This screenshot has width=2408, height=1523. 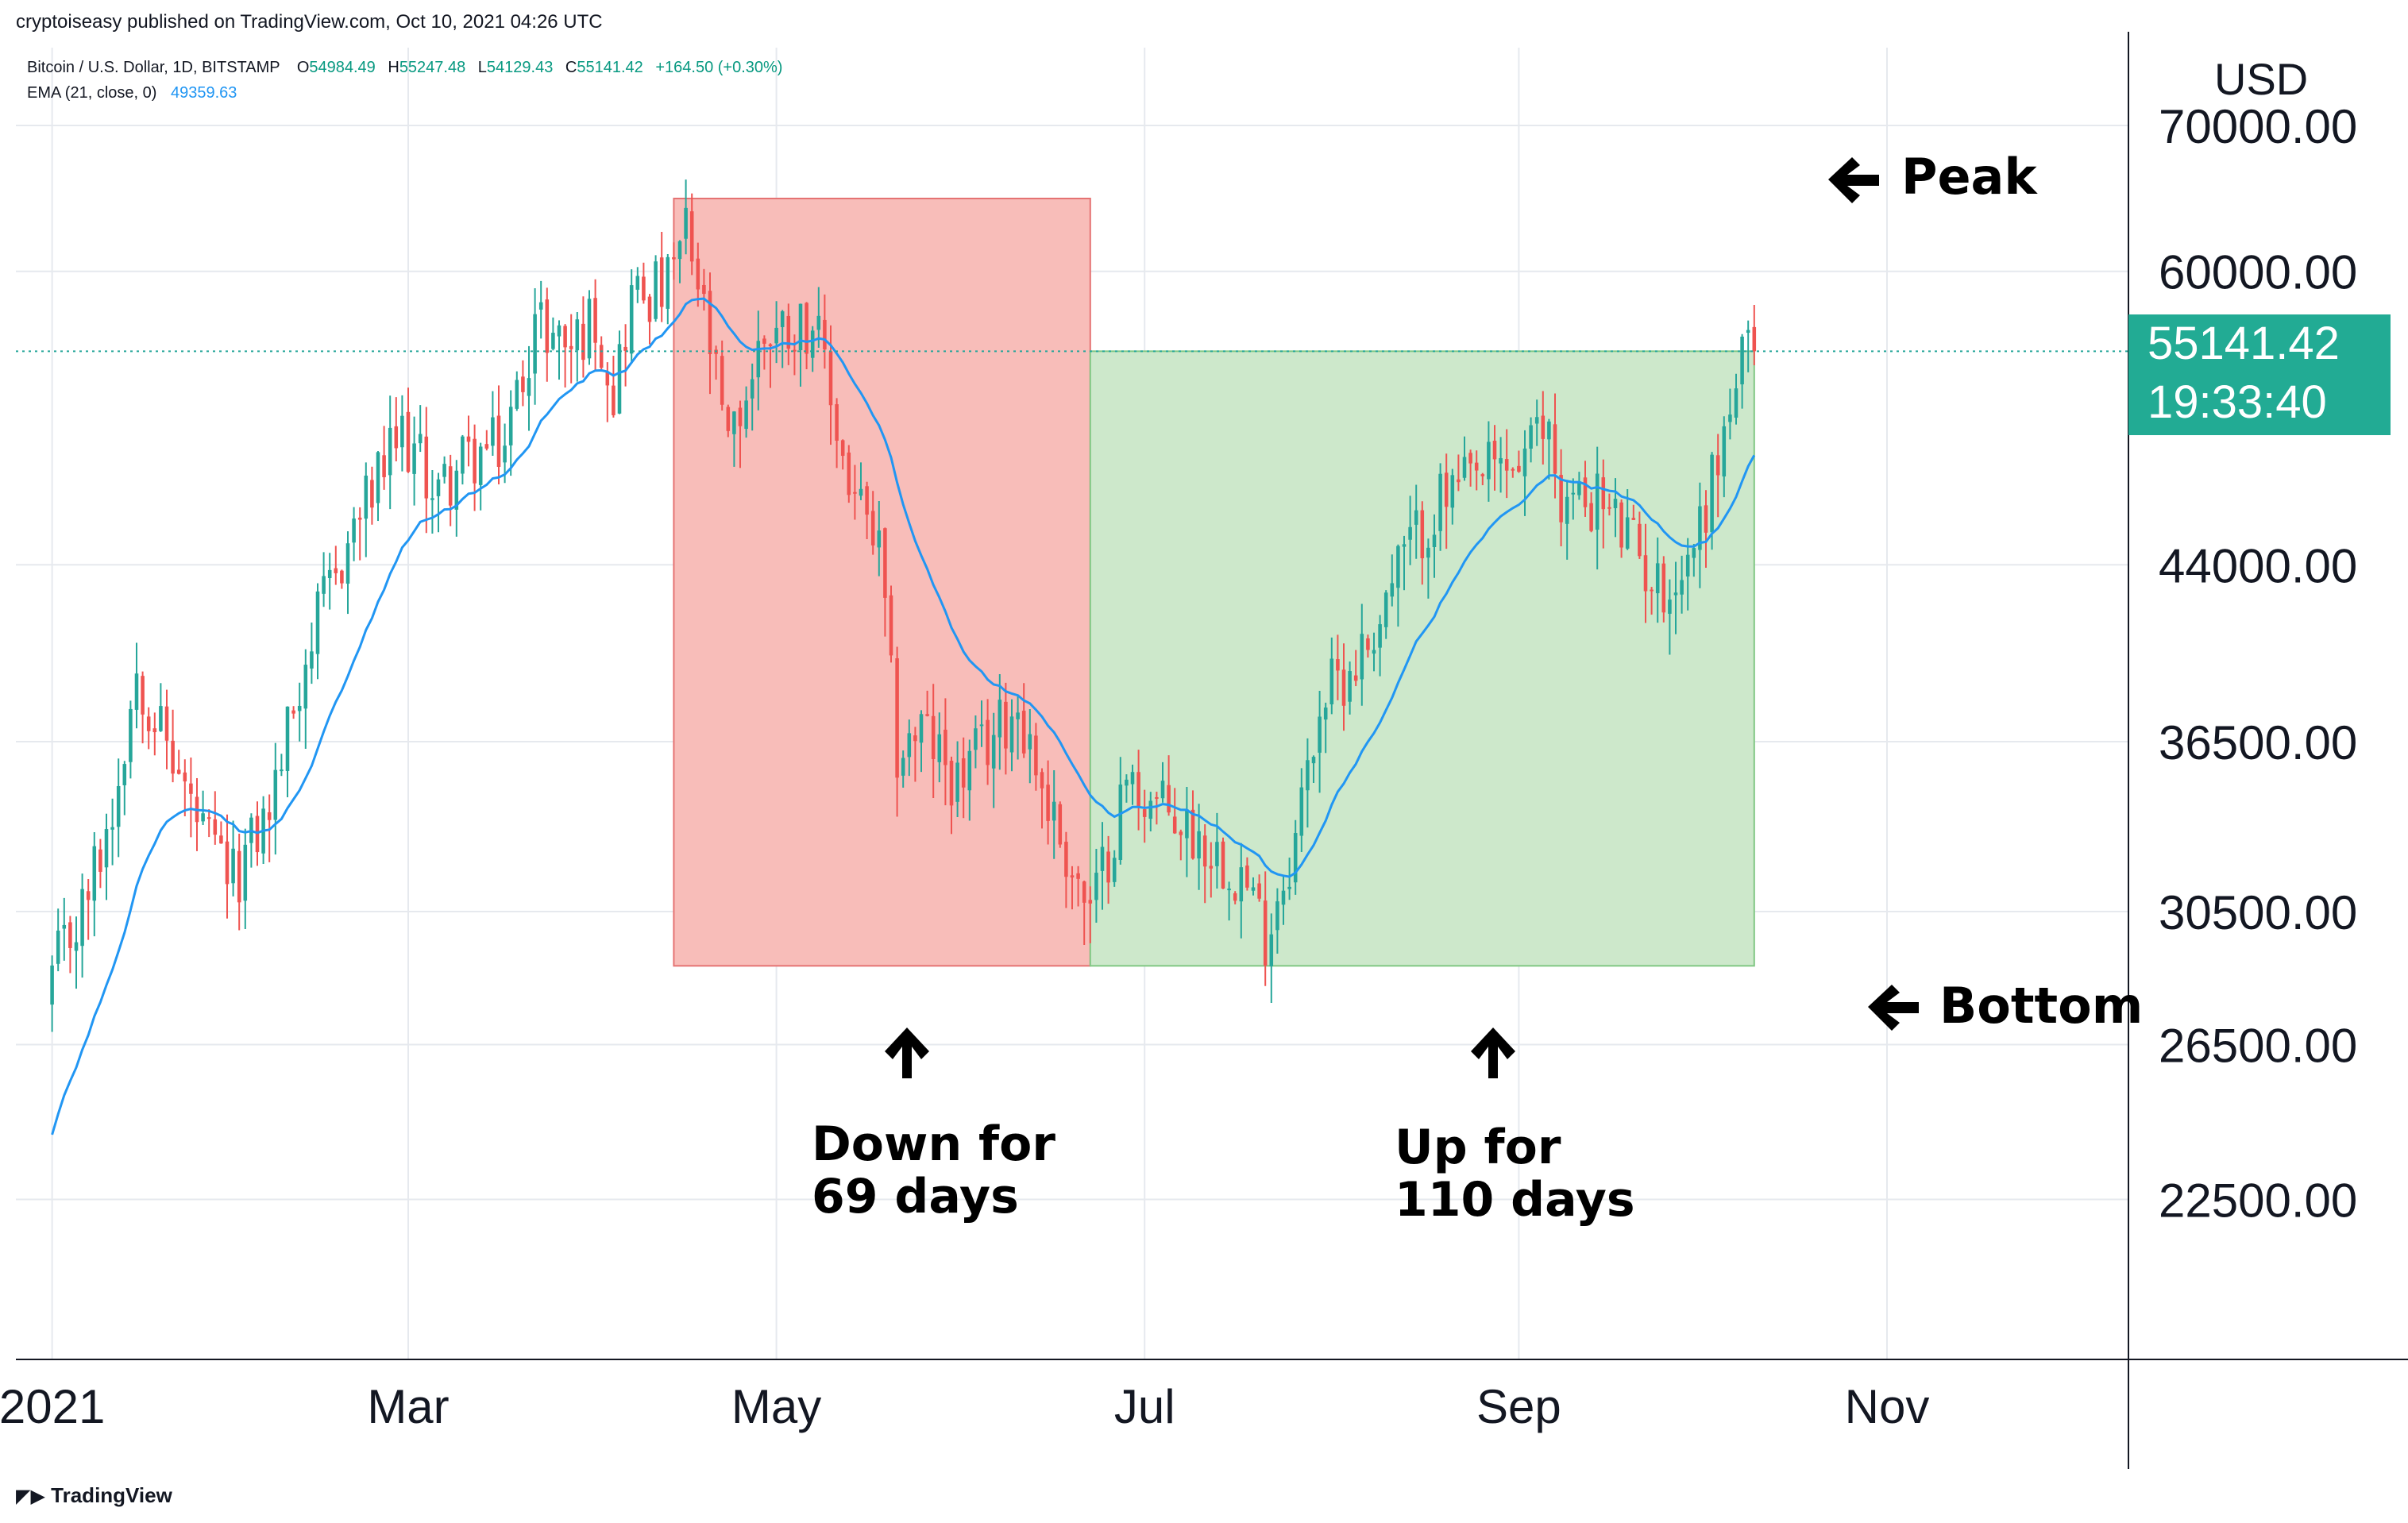 What do you see at coordinates (111, 1495) in the screenshot?
I see `tv-logo-text: TradingView` at bounding box center [111, 1495].